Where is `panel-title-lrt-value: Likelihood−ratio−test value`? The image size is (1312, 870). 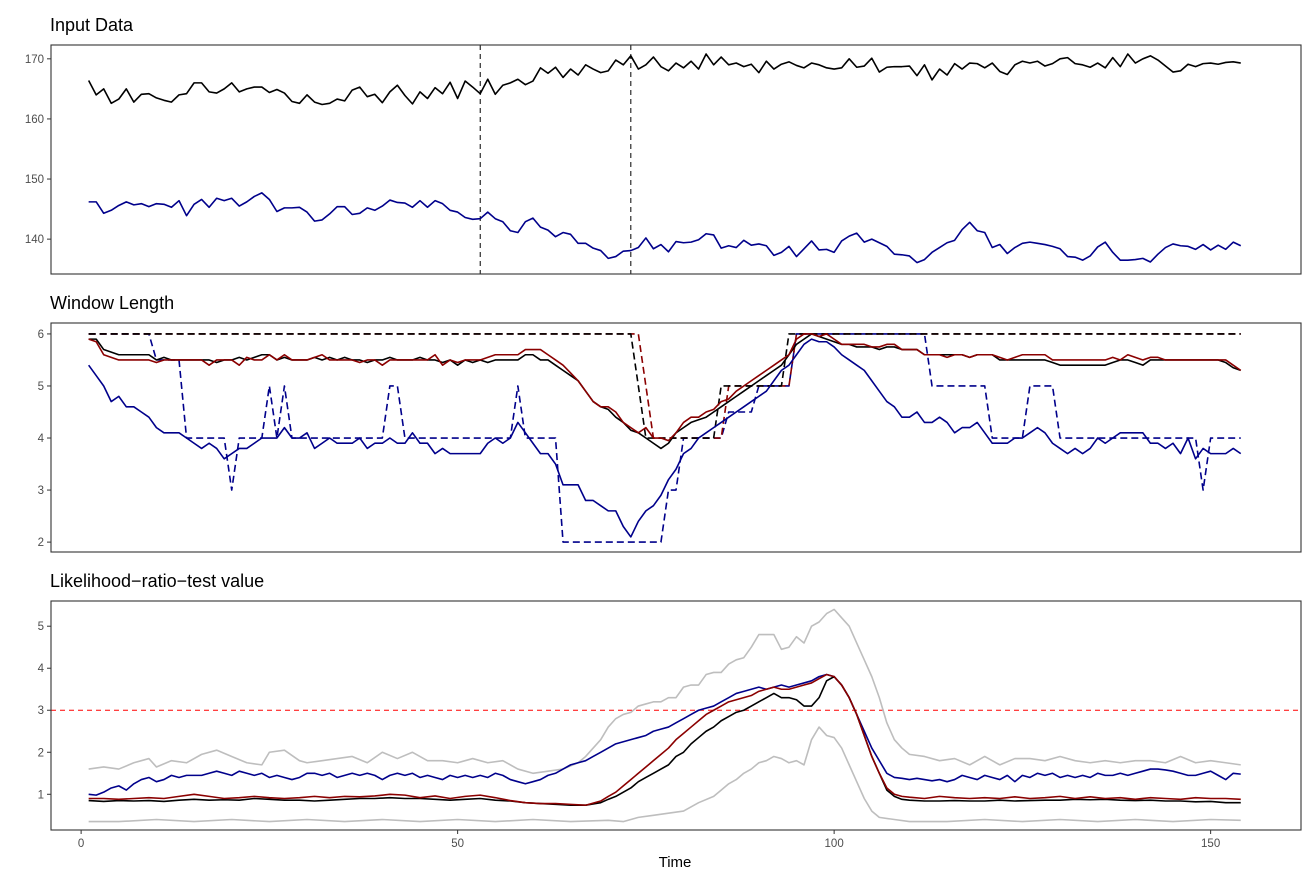 panel-title-lrt-value: Likelihood−ratio−test value is located at coordinates (157, 581).